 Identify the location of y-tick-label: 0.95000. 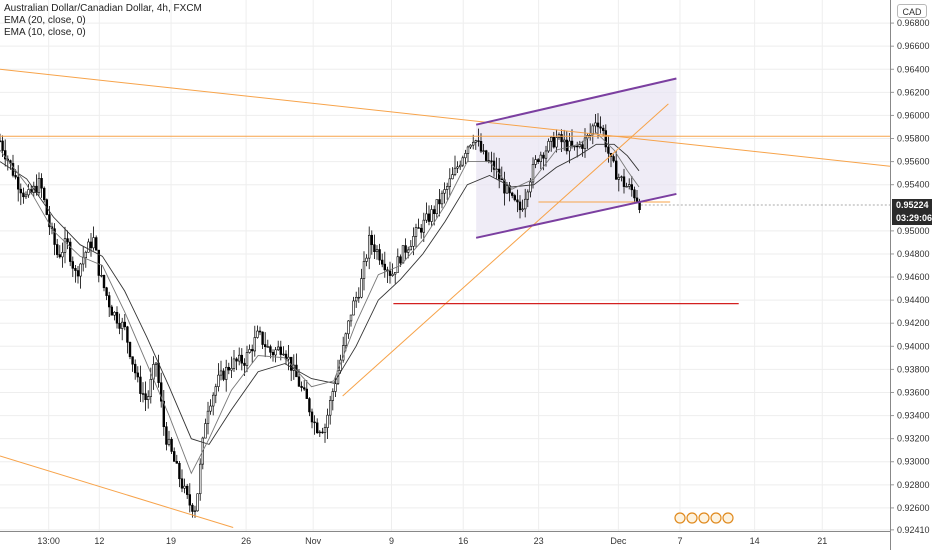
(913, 231).